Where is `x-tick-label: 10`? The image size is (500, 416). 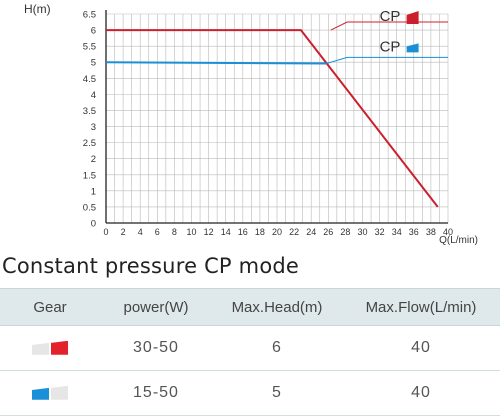
x-tick-label: 10 is located at coordinates (191, 232).